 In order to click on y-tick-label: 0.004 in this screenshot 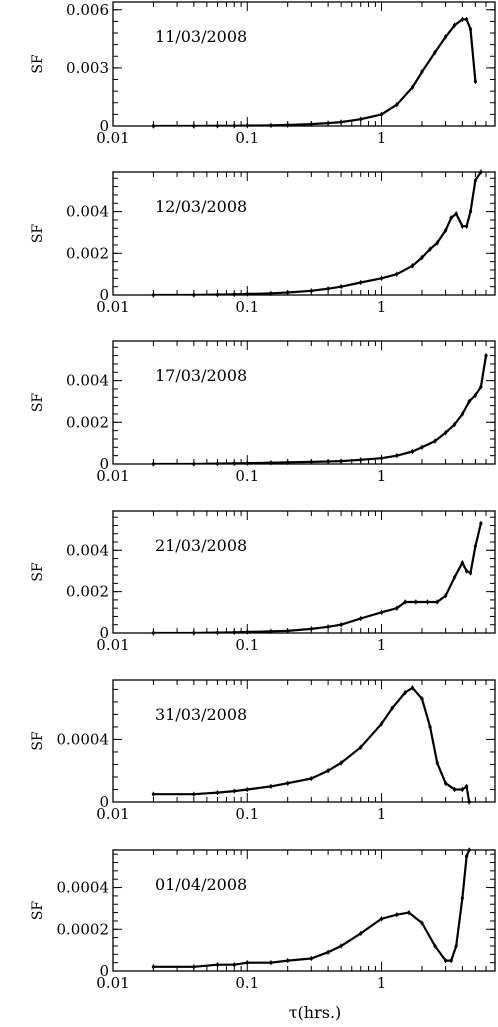, I will do `click(87, 381)`.